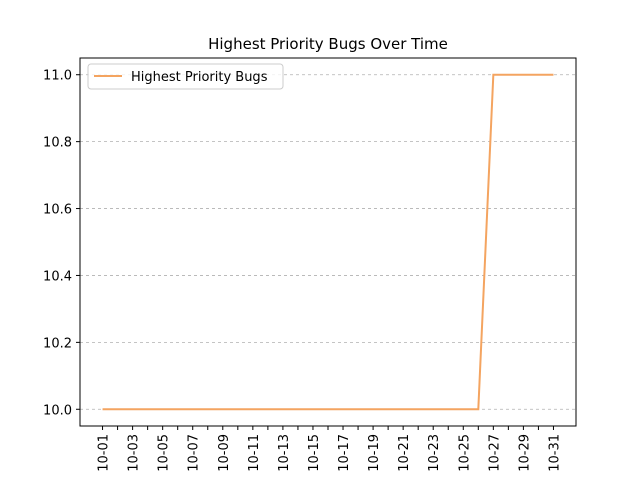 The width and height of the screenshot is (640, 480). What do you see at coordinates (57, 143) in the screenshot?
I see `y-tick-label: 10.8` at bounding box center [57, 143].